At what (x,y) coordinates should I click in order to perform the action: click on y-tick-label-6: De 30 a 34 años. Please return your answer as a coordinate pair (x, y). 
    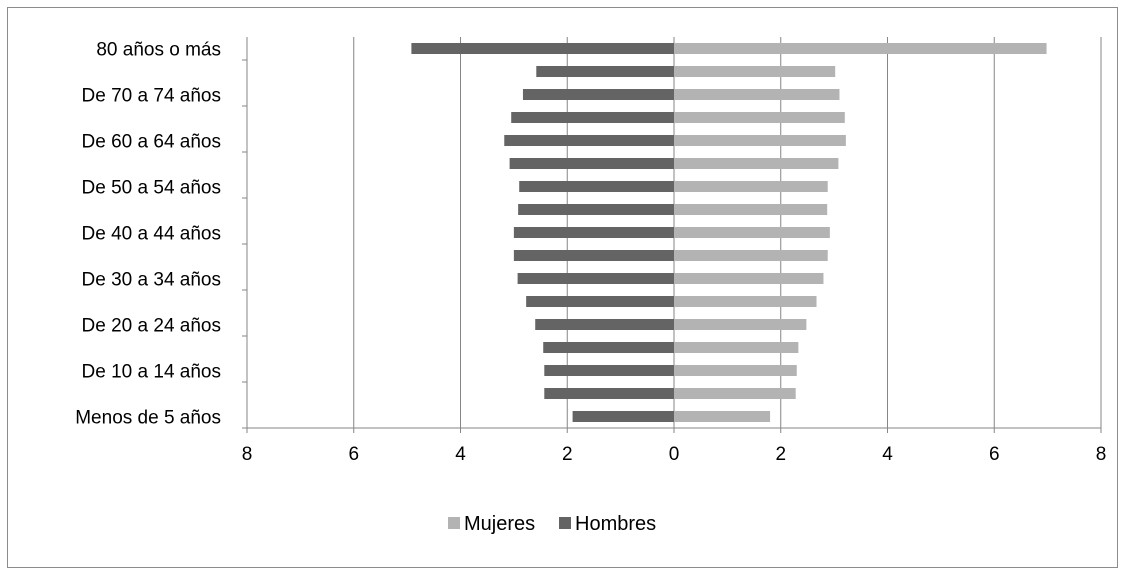
    Looking at the image, I should click on (151, 280).